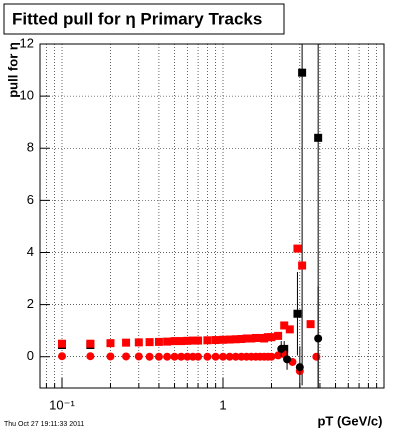  I want to click on x-axis-label: pT (GeV/c), so click(349, 420).